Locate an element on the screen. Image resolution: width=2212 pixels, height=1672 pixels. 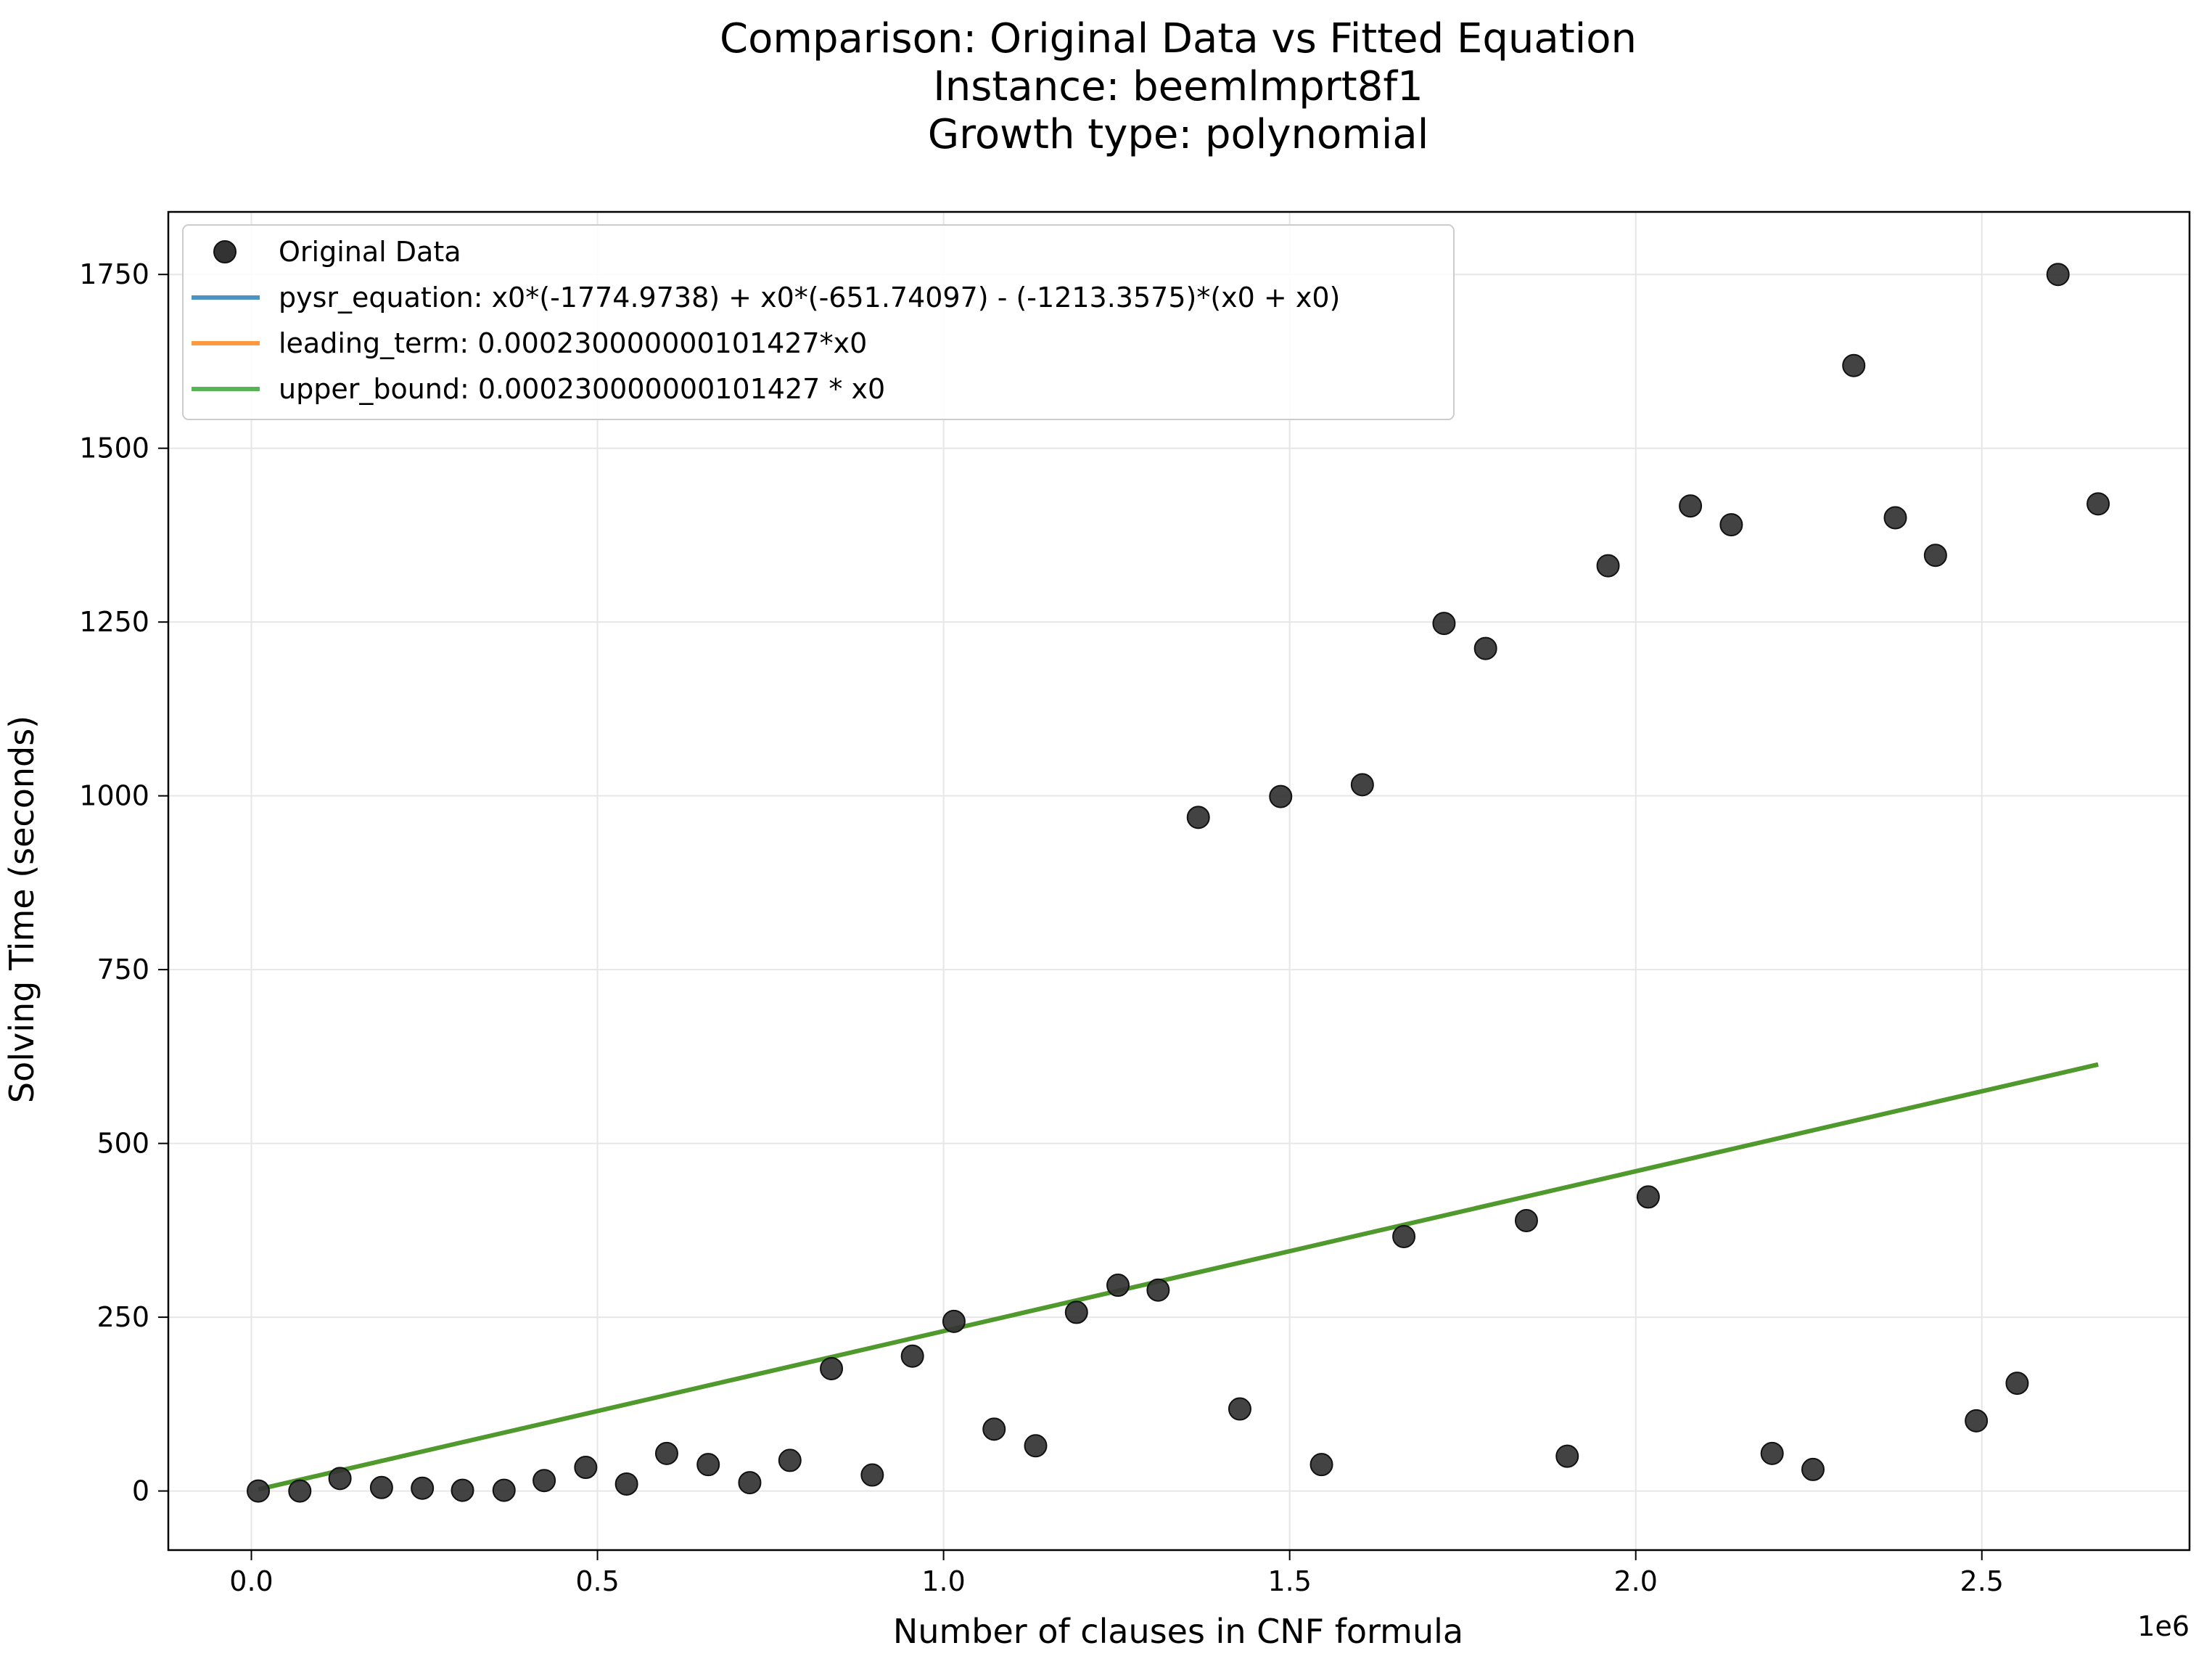
y-tick-label: 1500 is located at coordinates (114, 448).